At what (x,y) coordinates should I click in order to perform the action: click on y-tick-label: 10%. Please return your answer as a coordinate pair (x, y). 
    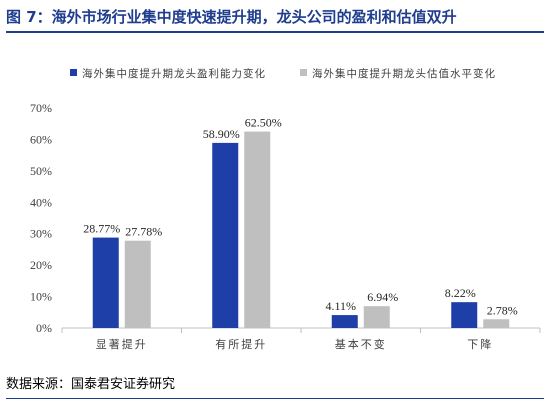
    Looking at the image, I should click on (41, 297).